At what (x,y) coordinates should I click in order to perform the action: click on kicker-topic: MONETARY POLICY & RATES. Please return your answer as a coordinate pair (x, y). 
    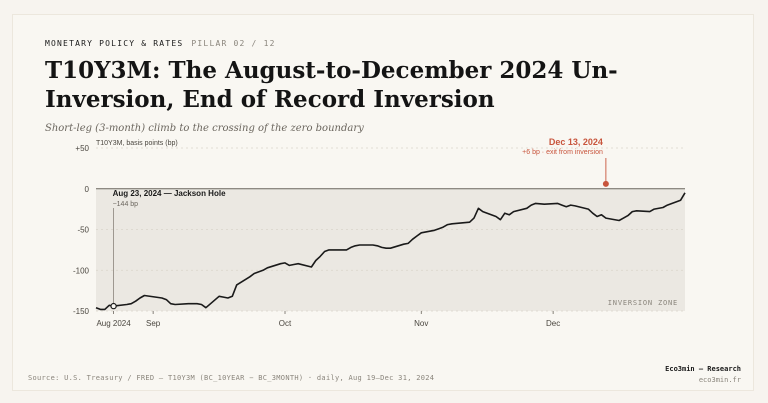
    Looking at the image, I should click on (114, 43).